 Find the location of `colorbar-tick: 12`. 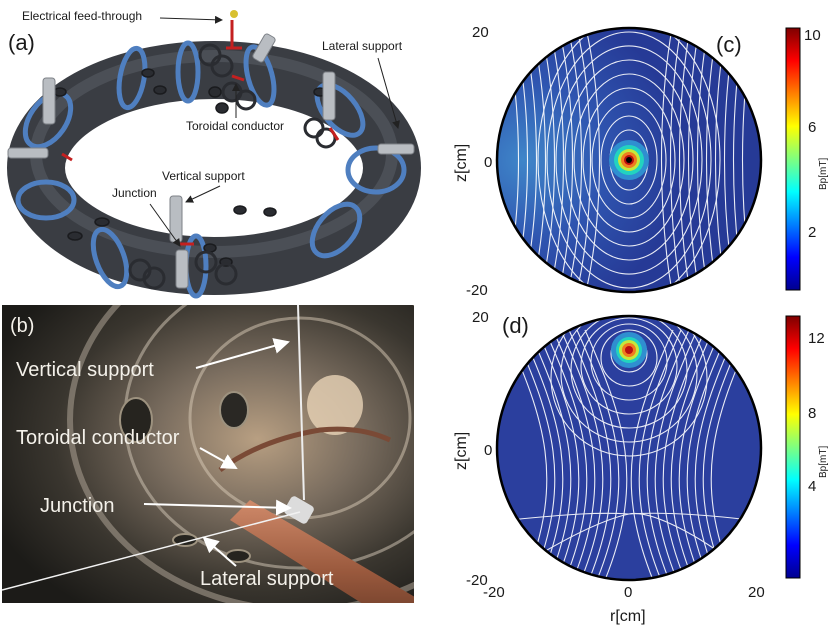

colorbar-tick: 12 is located at coordinates (816, 338).